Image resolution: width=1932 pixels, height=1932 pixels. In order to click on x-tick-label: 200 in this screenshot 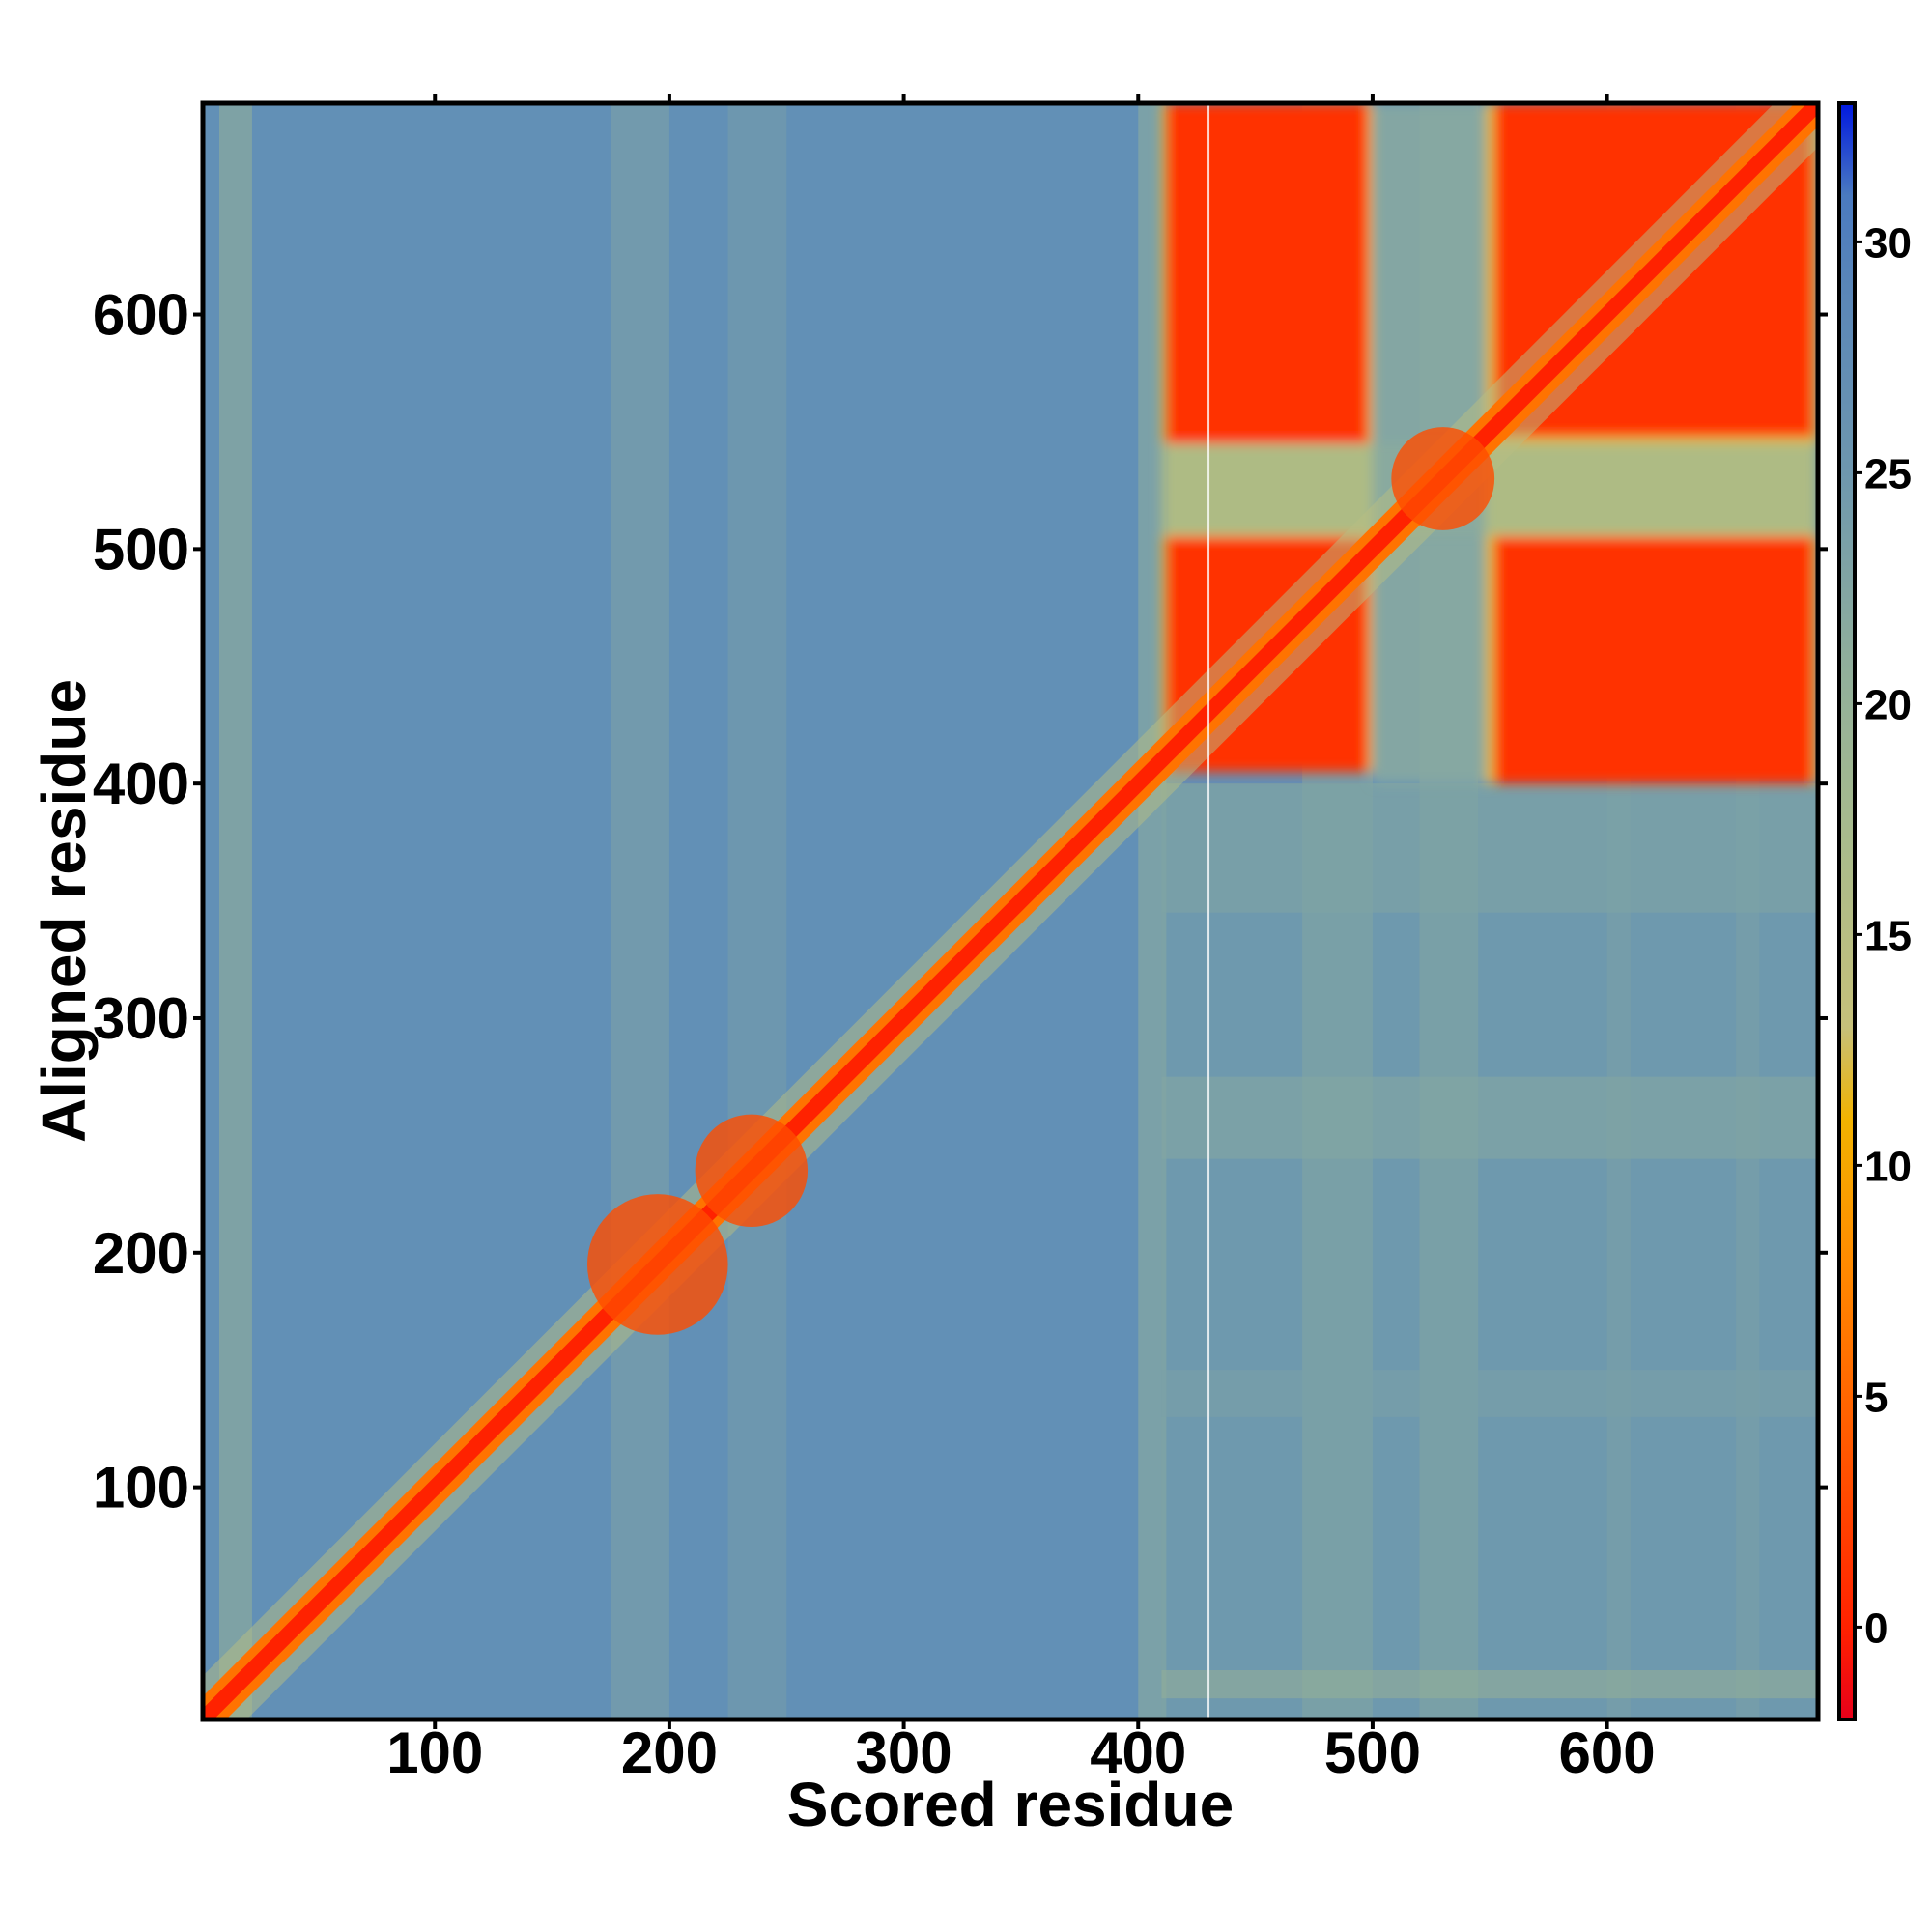, I will do `click(669, 1752)`.